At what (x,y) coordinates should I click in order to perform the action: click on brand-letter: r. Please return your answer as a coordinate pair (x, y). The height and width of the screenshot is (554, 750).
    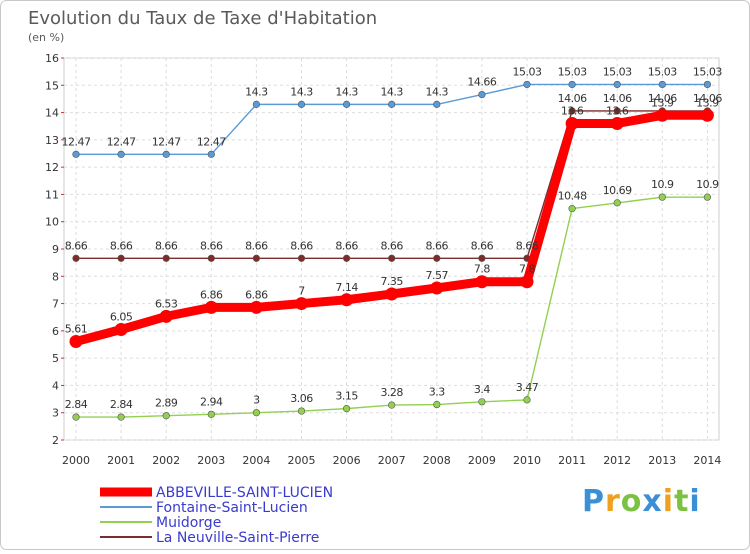
    Looking at the image, I should click on (613, 501).